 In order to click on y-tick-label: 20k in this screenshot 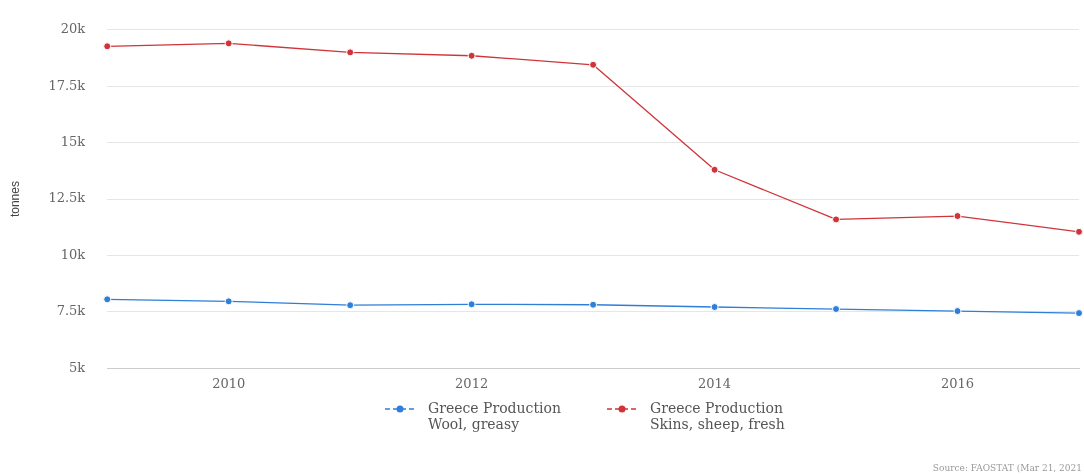, I will do `click(73, 29)`.